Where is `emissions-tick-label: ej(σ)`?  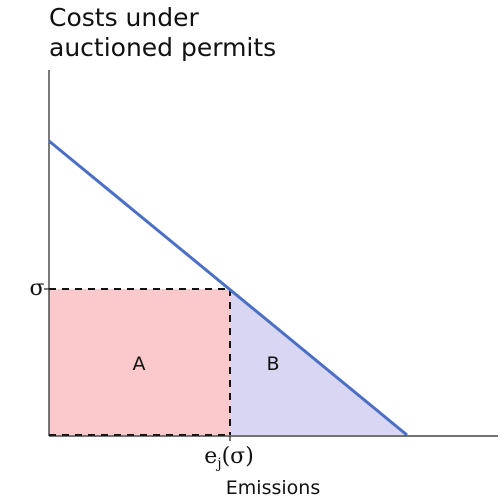 emissions-tick-label: ej(σ) is located at coordinates (229, 458).